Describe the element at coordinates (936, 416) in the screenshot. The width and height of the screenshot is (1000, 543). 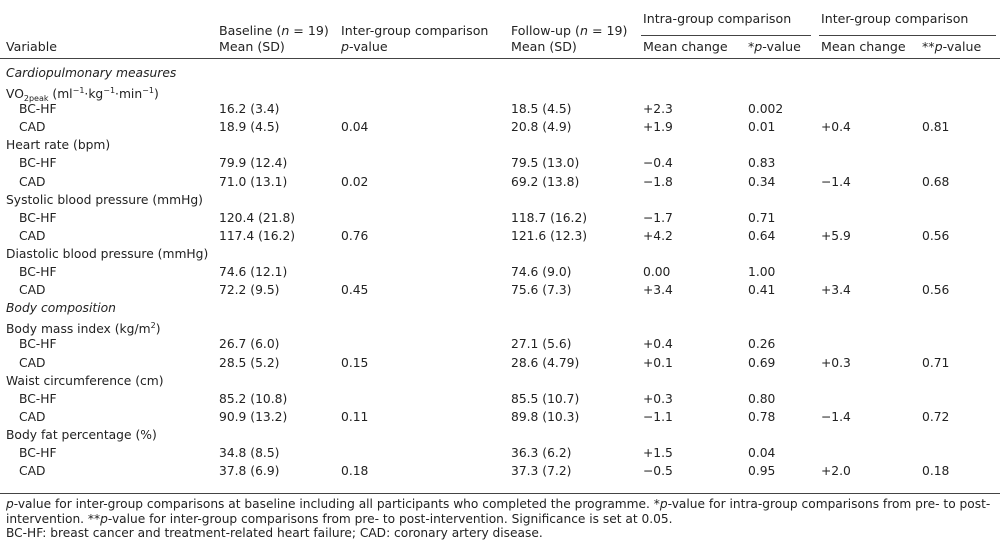
I see `cell-inter-pvalue: 0.72` at that location.